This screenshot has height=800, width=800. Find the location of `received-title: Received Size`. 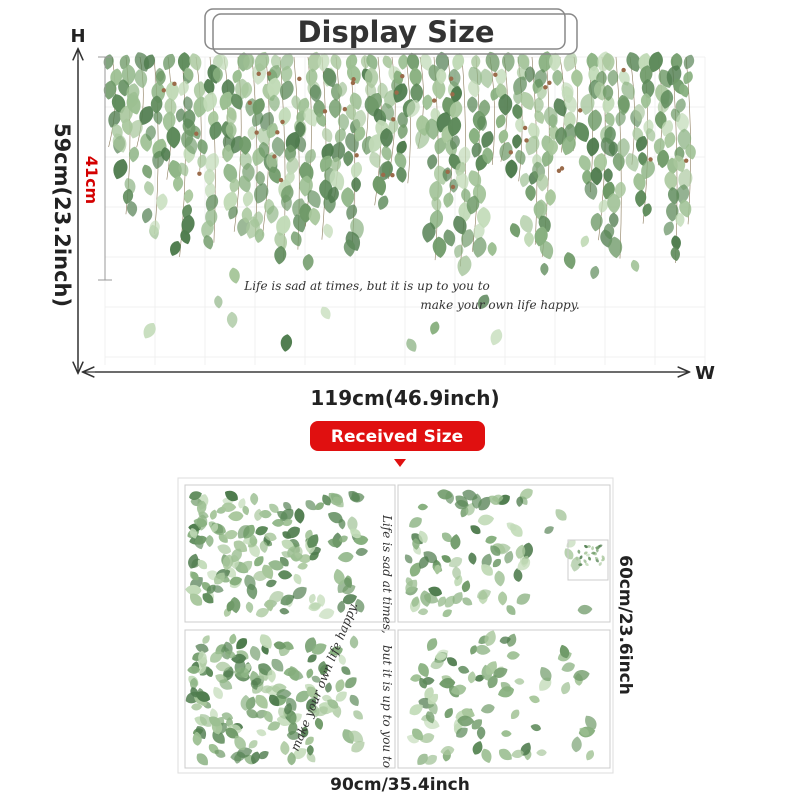

received-title: Received Size is located at coordinates (397, 437).